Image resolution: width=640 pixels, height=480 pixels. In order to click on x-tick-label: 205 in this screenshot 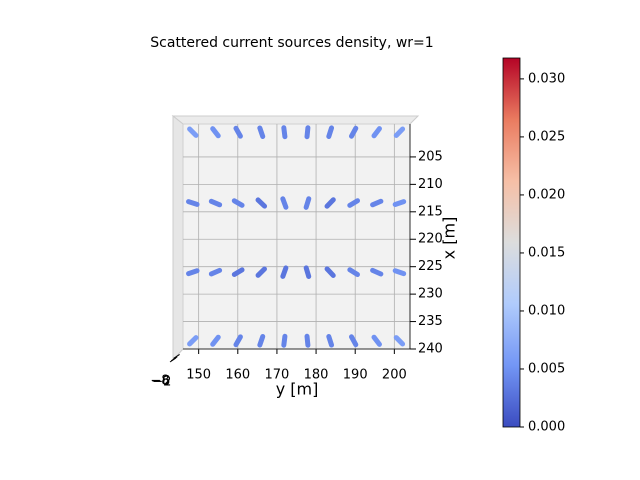, I will do `click(430, 156)`.